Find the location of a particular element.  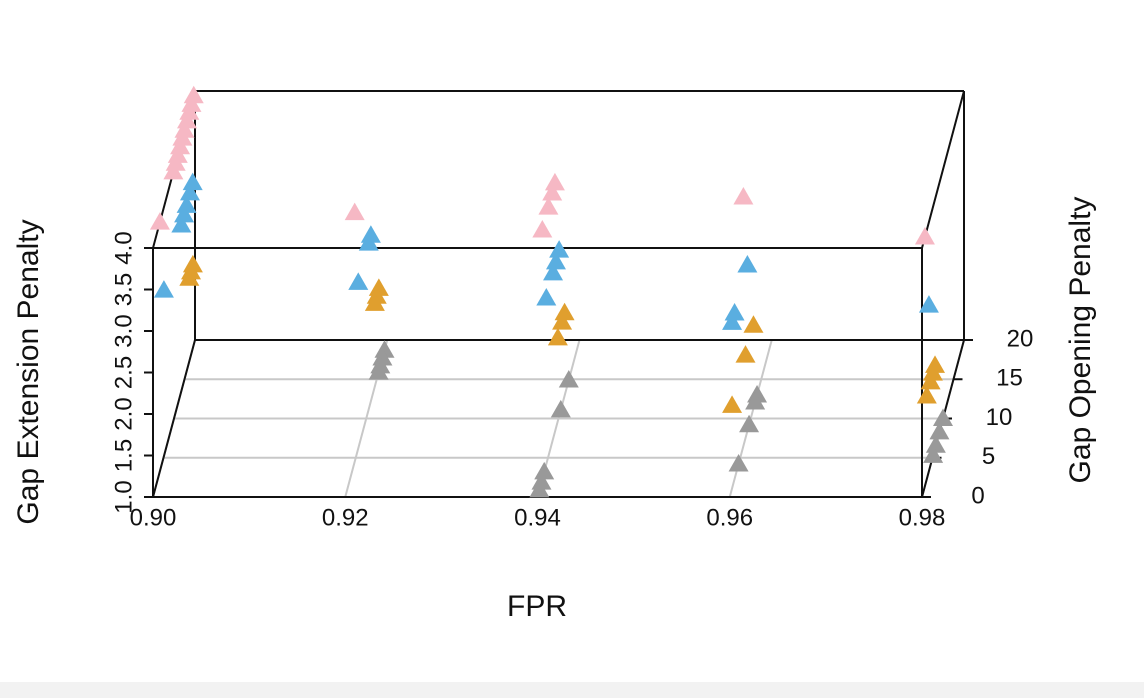

x-tick-label: 0.90 is located at coordinates (153, 517).